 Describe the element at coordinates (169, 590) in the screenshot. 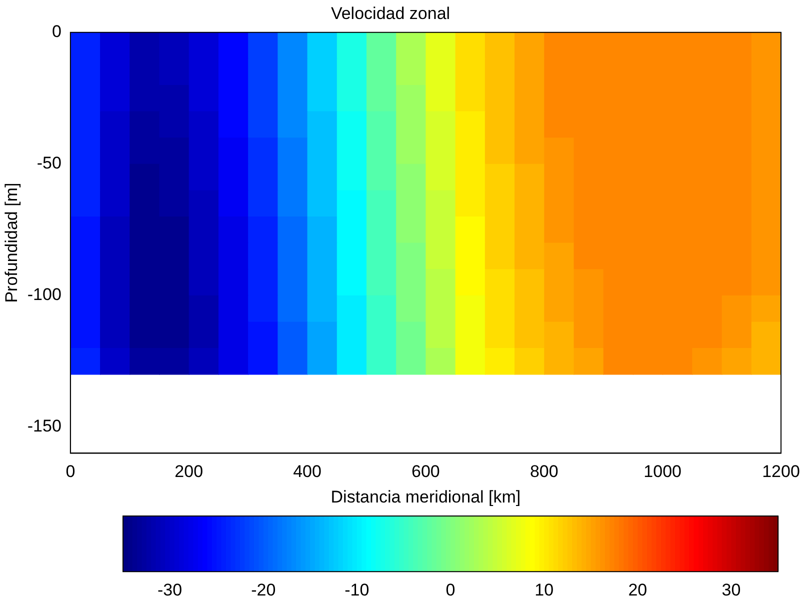

I see `color-bar-label: -30` at that location.